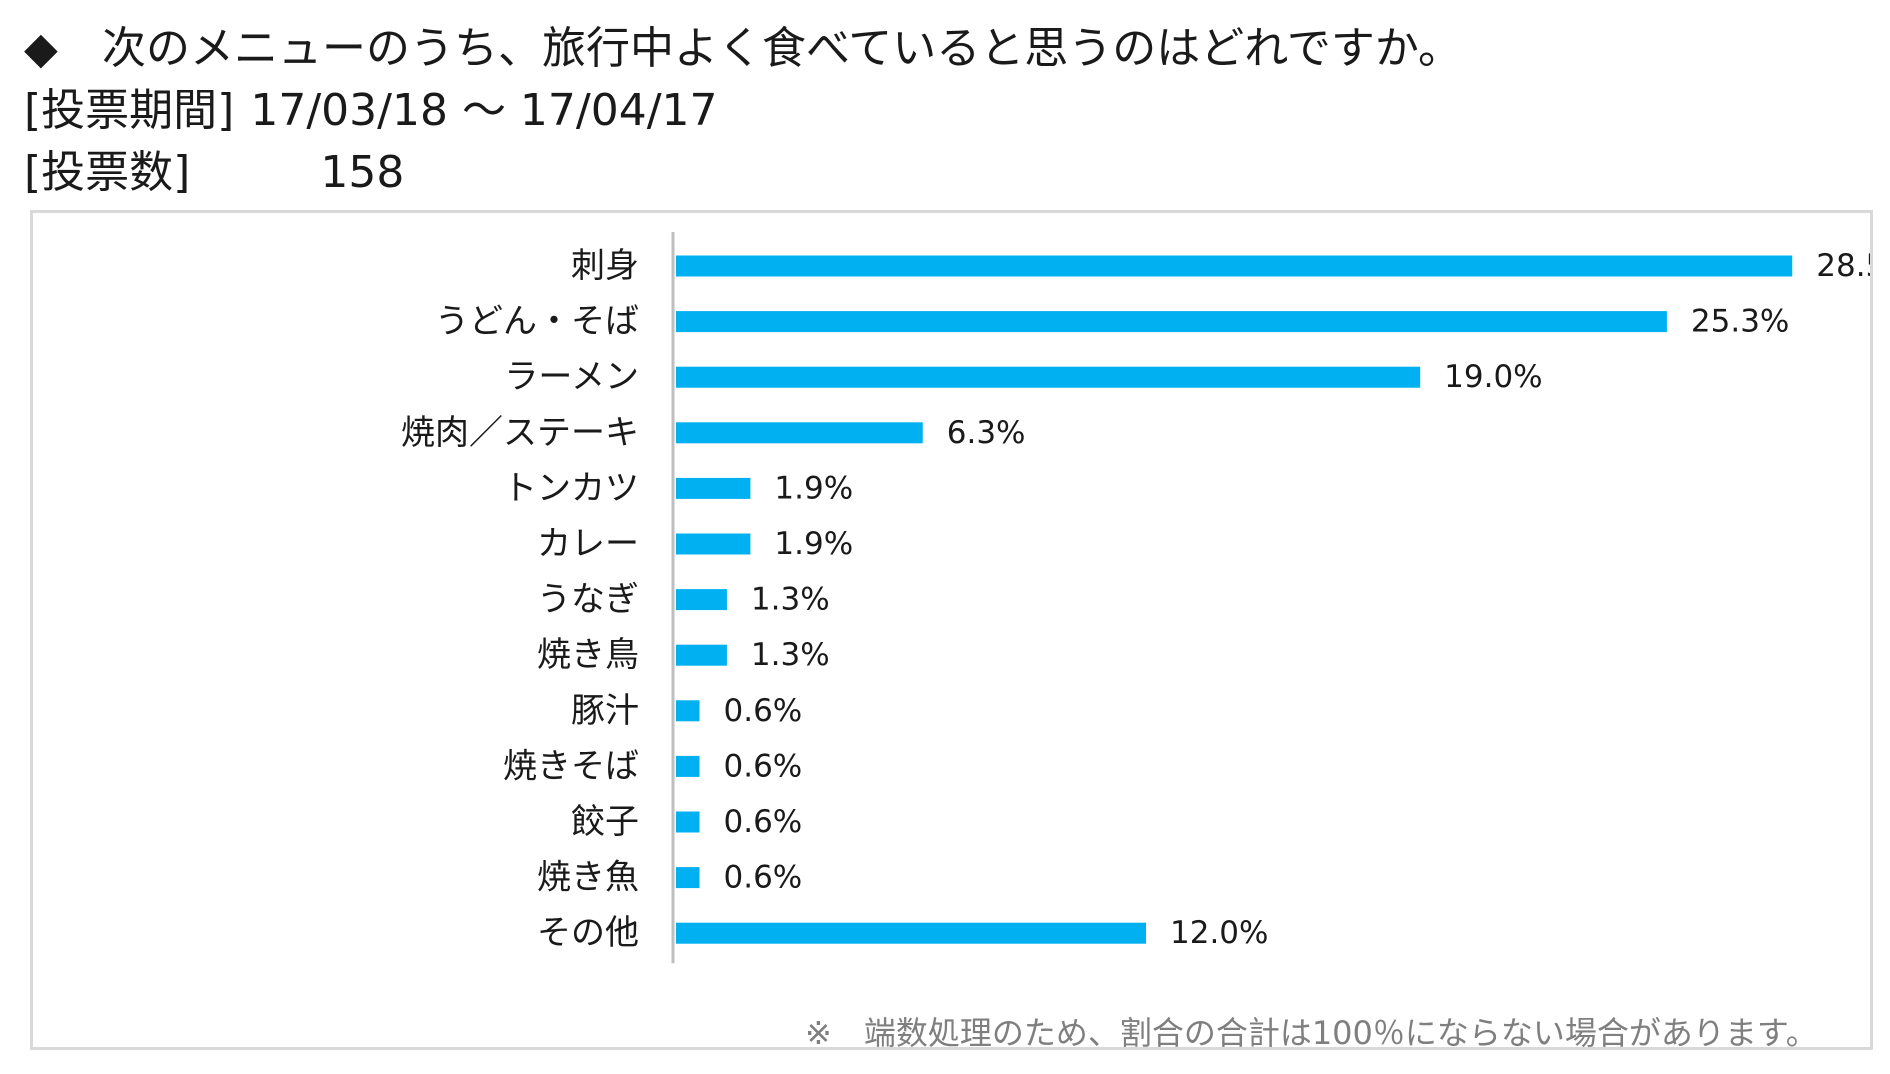 The image size is (1890, 1074). What do you see at coordinates (571, 766) in the screenshot?
I see `category-label: 焼きそば` at bounding box center [571, 766].